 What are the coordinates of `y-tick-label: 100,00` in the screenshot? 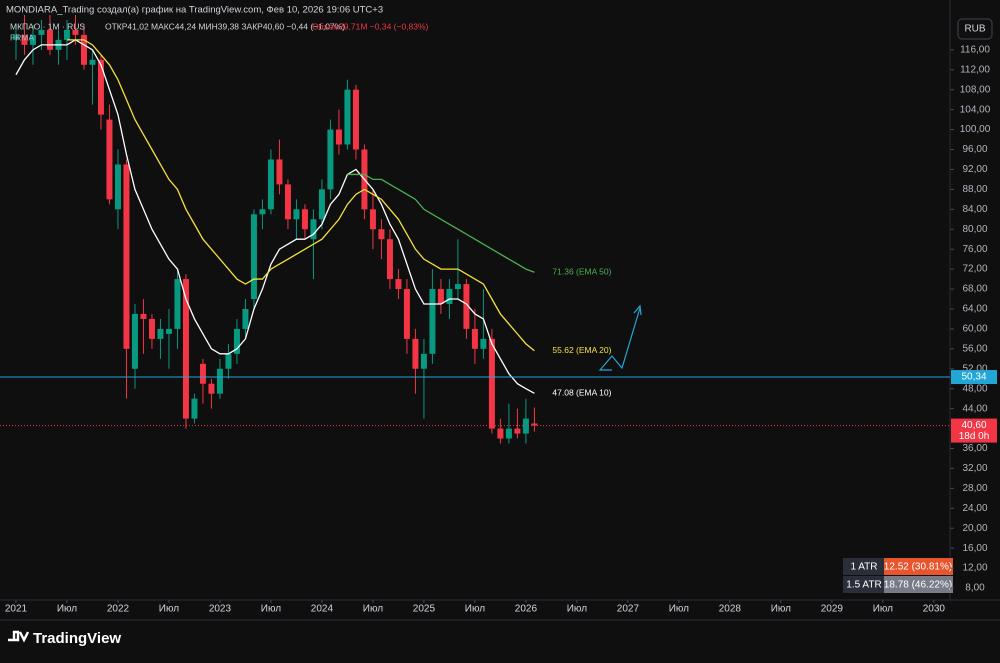 It's located at (975, 129).